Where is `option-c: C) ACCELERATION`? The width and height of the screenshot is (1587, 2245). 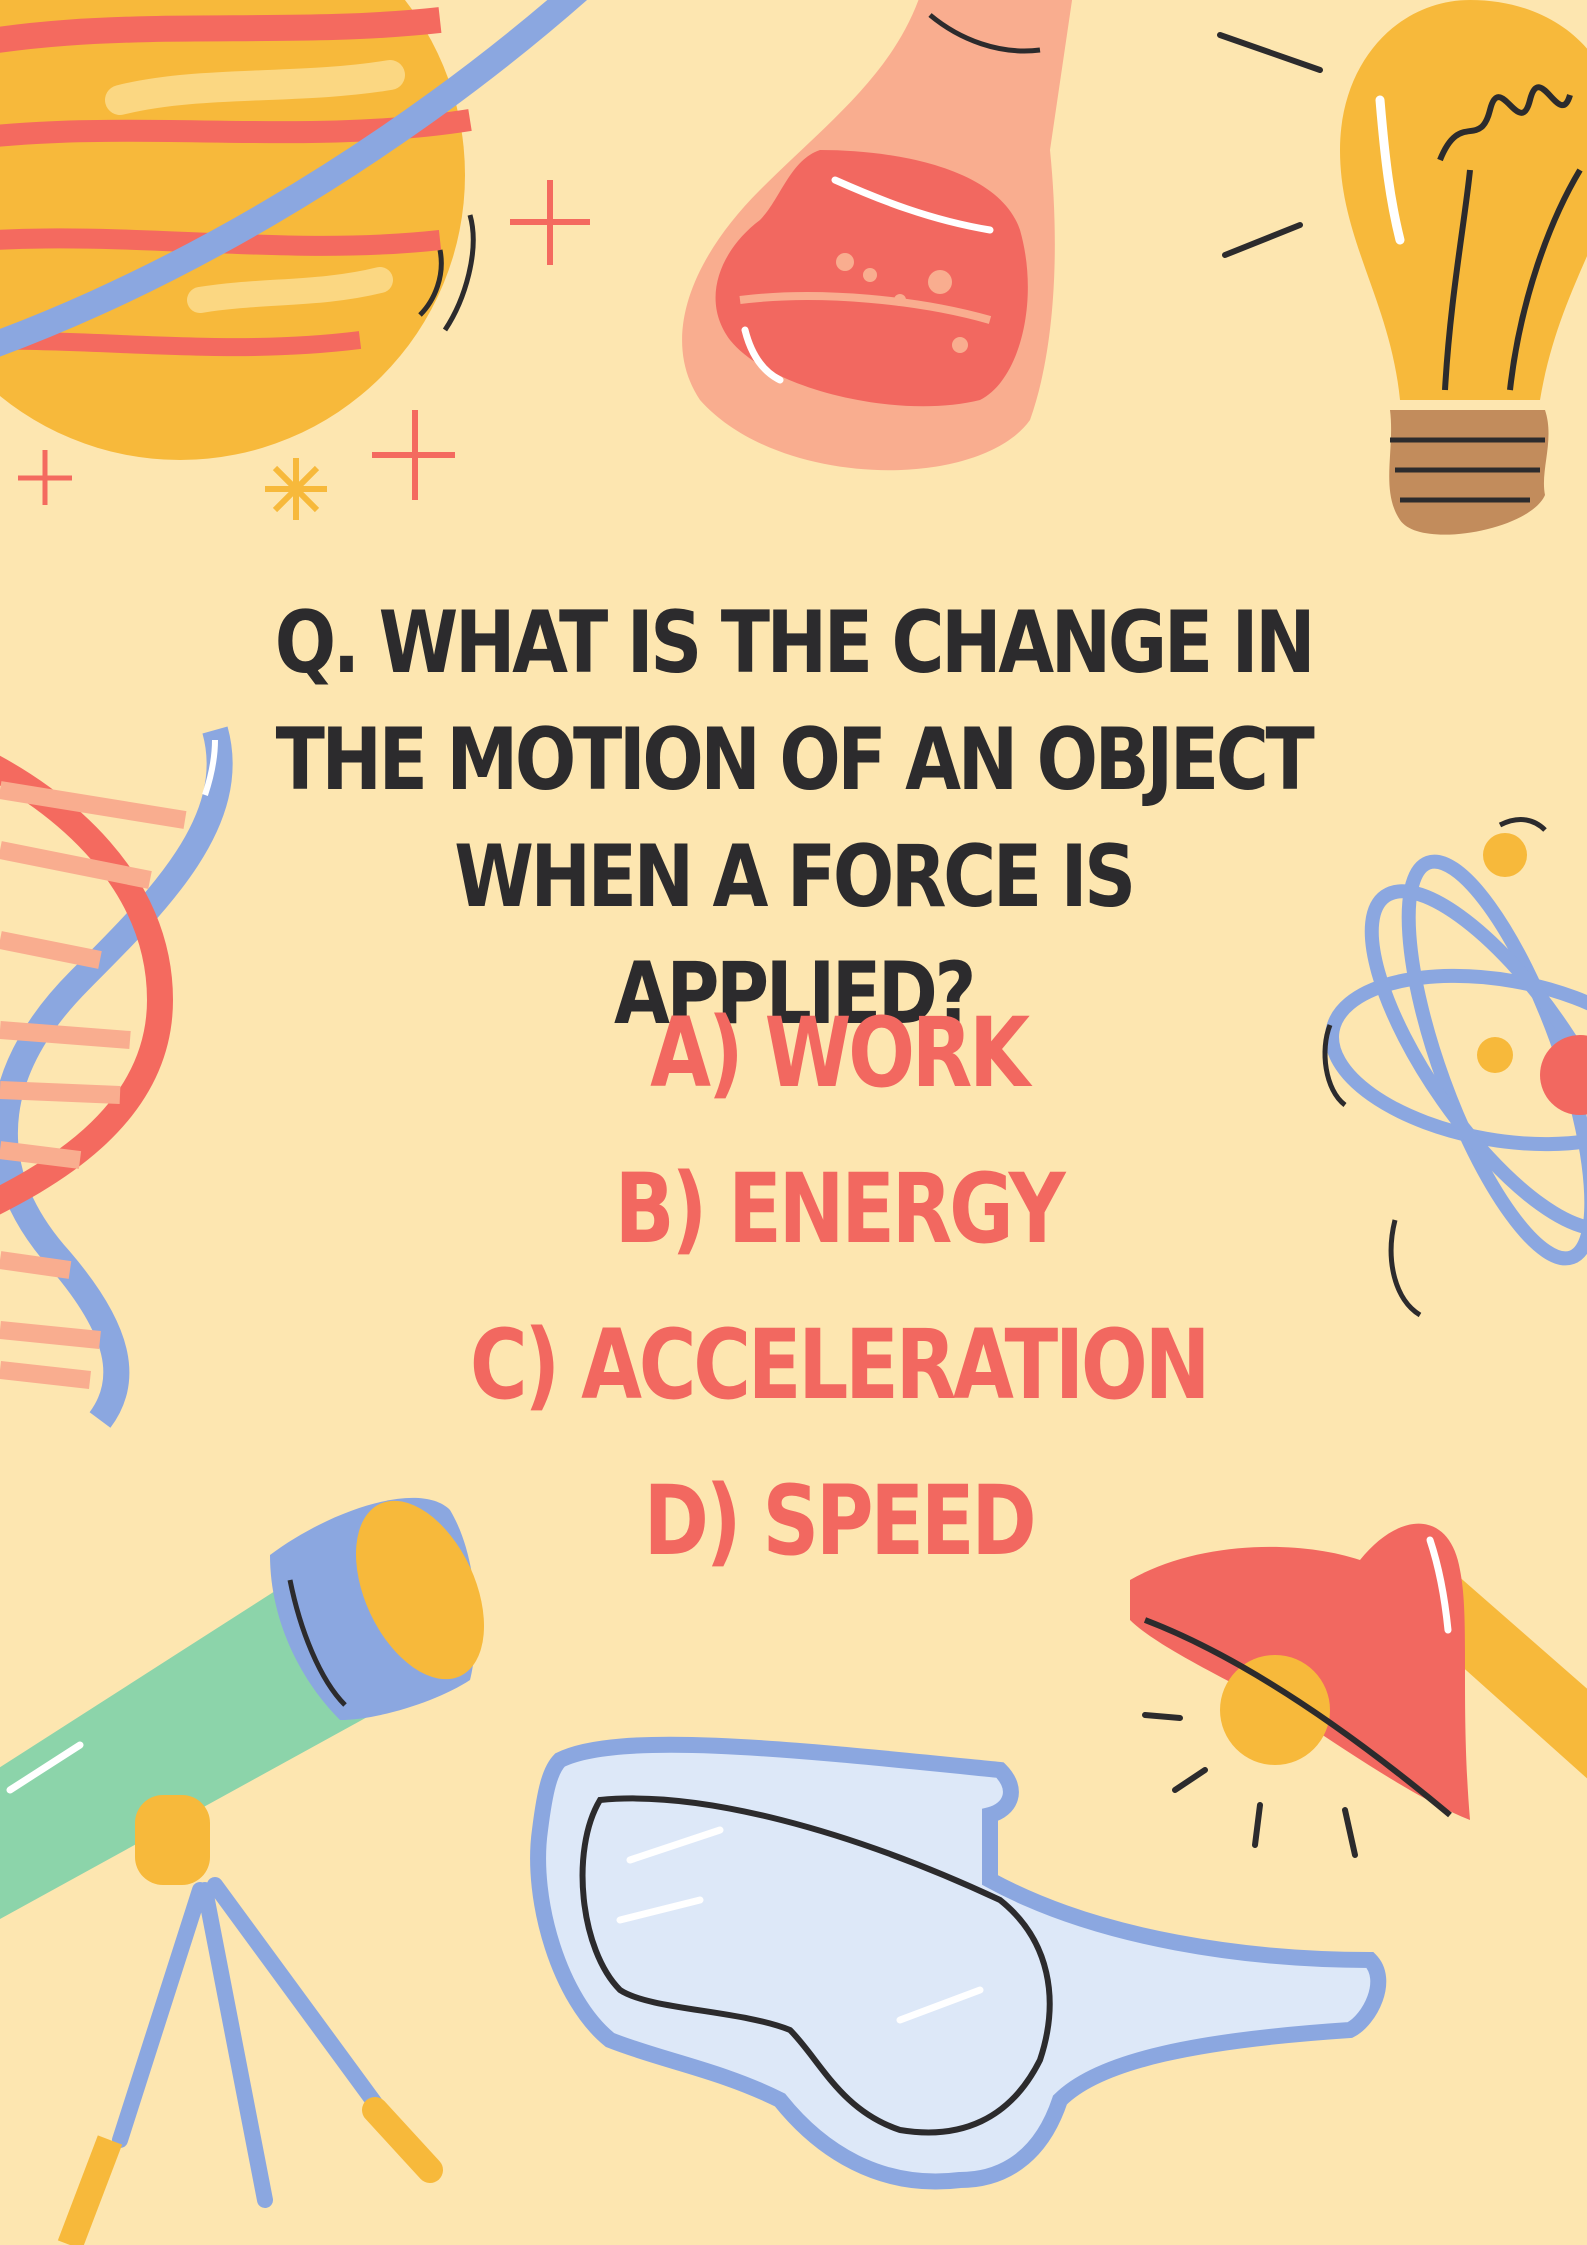 option-c: C) ACCELERATION is located at coordinates (840, 1365).